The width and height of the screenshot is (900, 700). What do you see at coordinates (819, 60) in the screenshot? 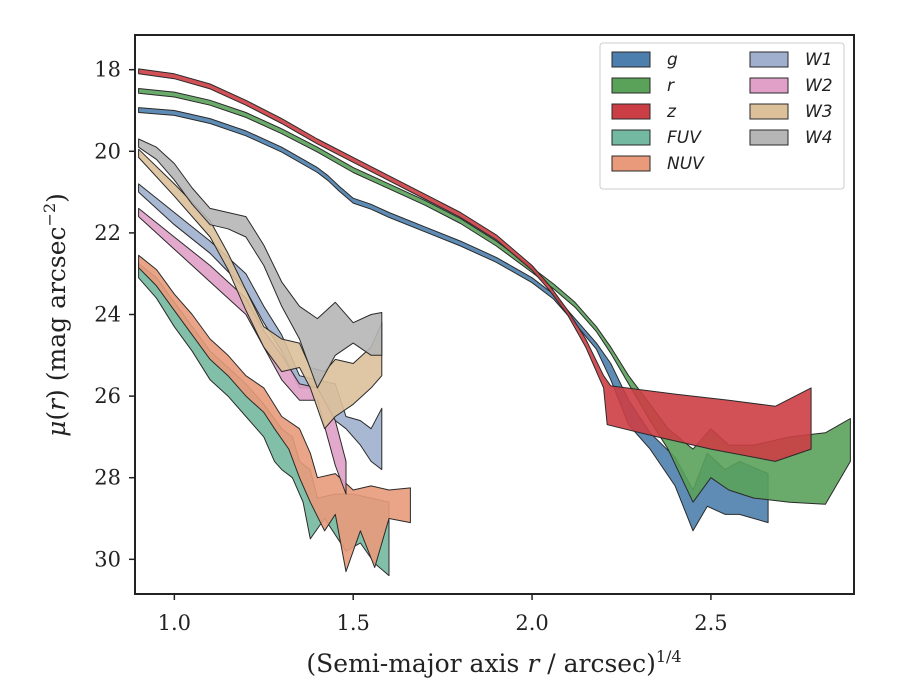
I see `legend-label-w1: W1` at bounding box center [819, 60].